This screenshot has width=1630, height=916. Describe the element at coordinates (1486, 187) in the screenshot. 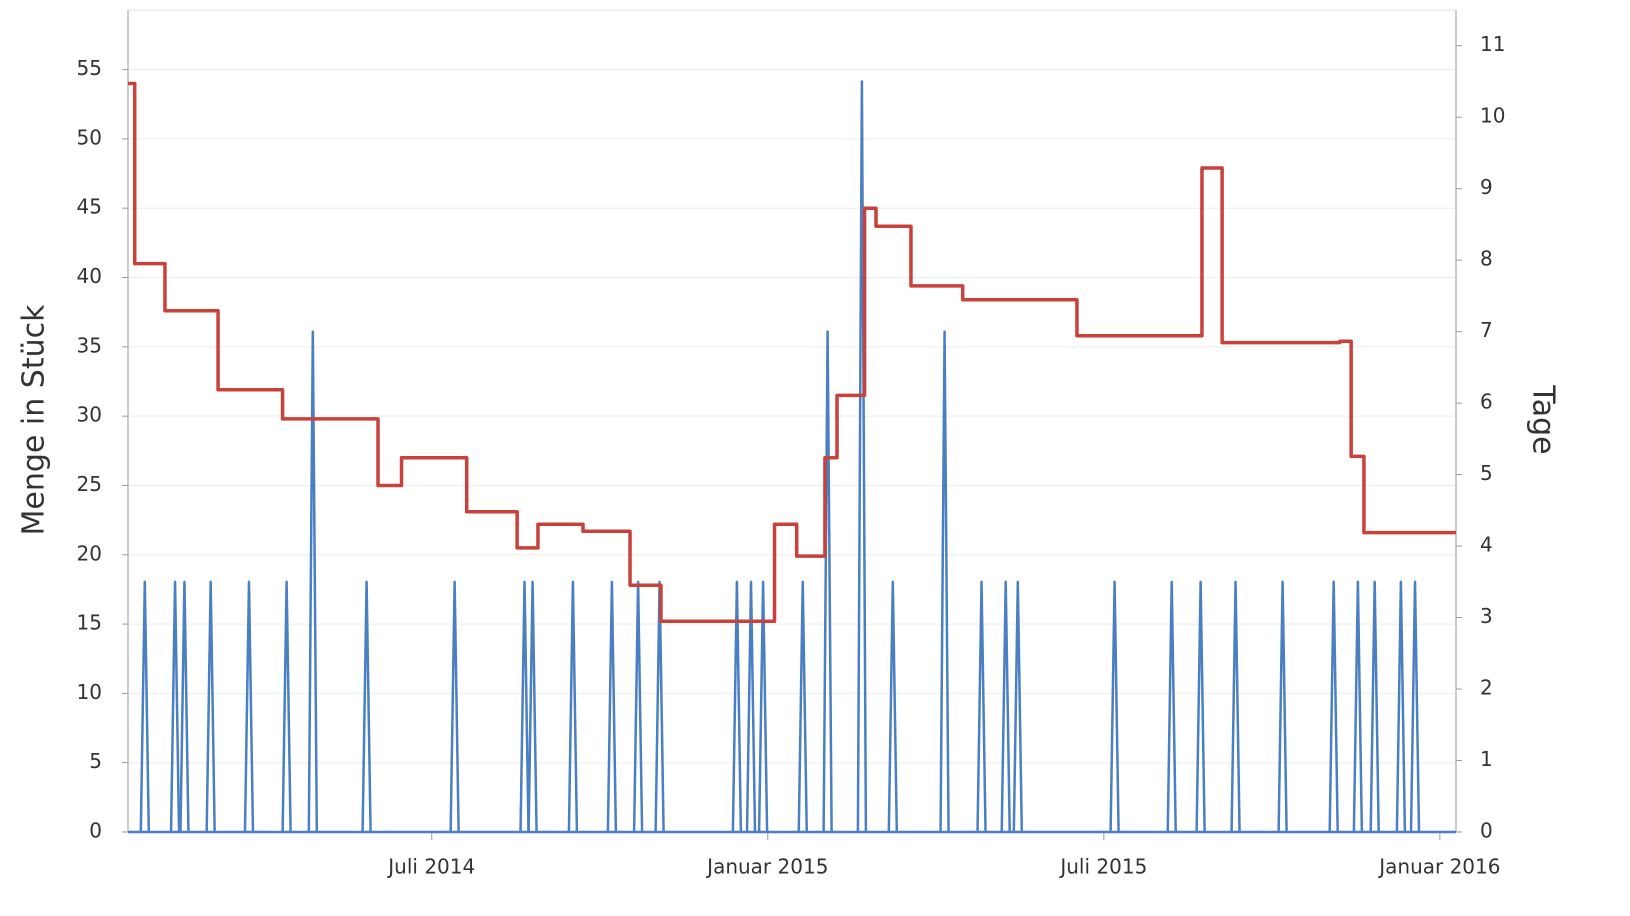

I see `y2-tick-label: 9` at that location.